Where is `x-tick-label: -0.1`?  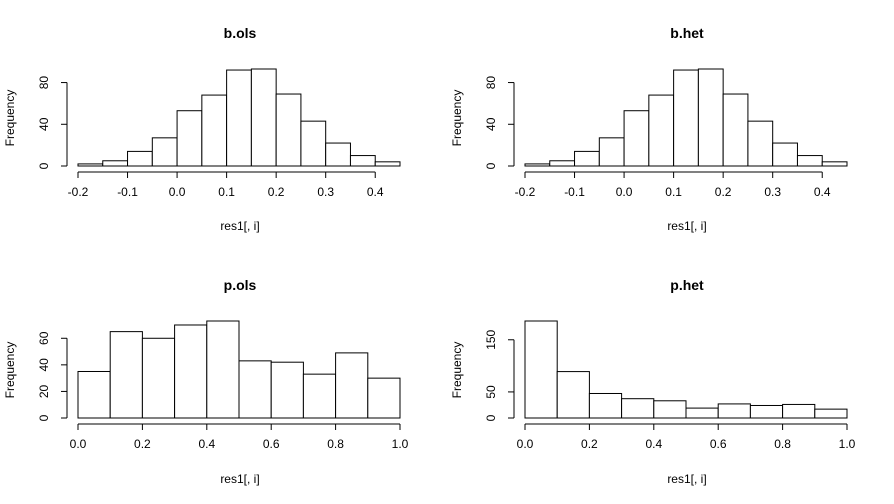 x-tick-label: -0.1 is located at coordinates (574, 192).